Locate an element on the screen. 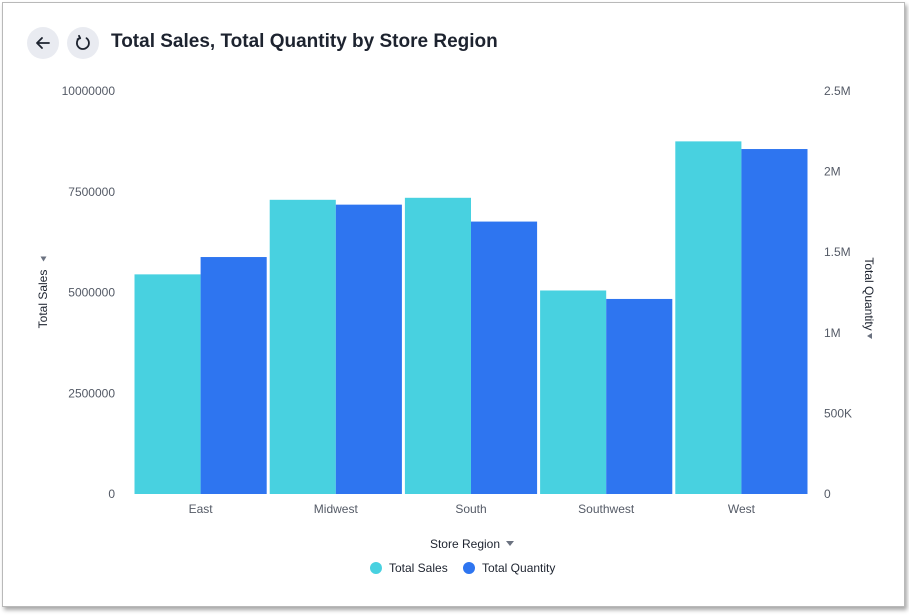  y2-tick-label: 1M is located at coordinates (832, 333).